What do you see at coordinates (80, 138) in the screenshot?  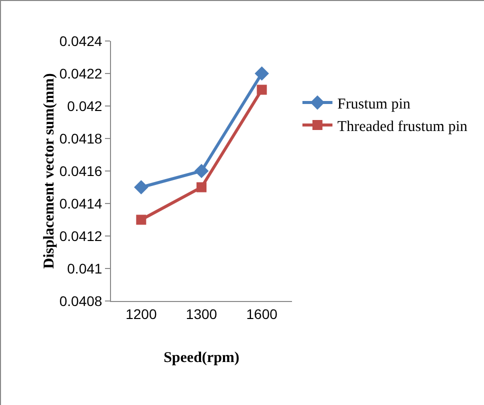 I see `y-tick-label: 0.0418` at bounding box center [80, 138].